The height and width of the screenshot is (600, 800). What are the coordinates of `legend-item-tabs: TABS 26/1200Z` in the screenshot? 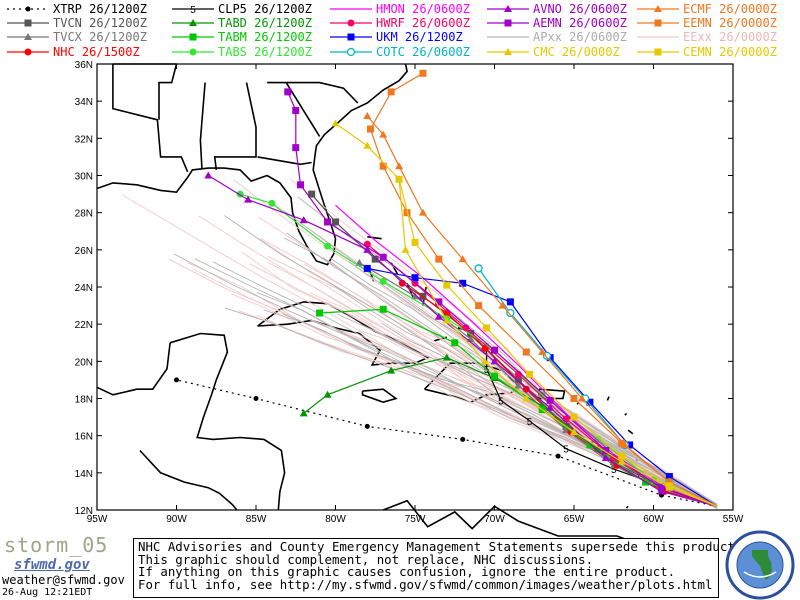 It's located at (250, 52).